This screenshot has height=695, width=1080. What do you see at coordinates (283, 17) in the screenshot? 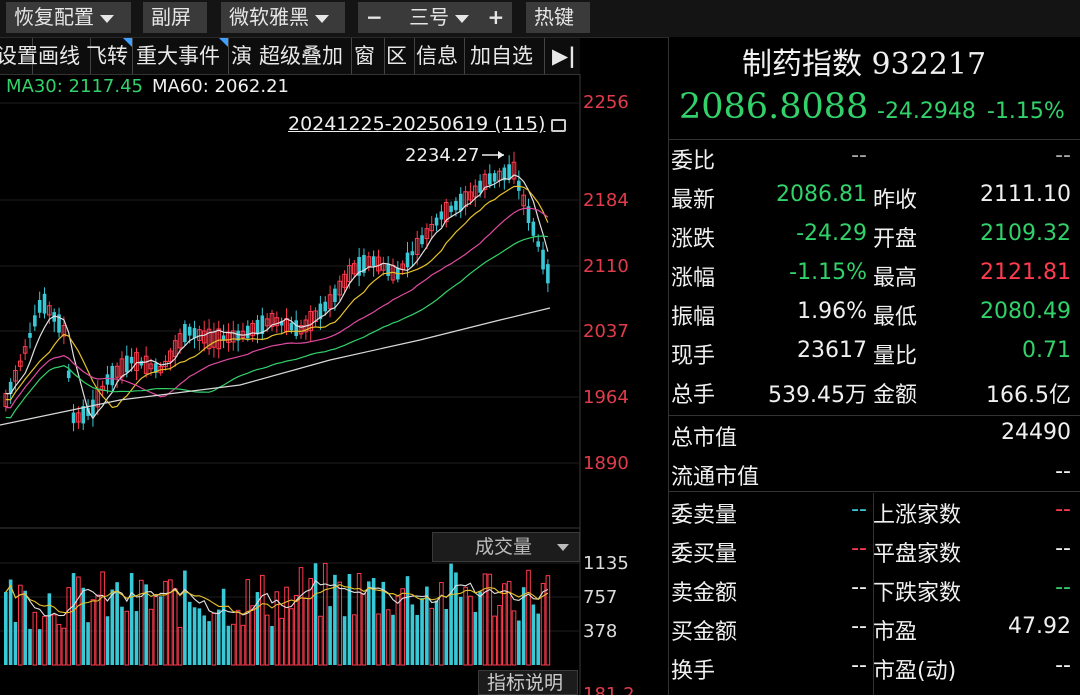
I see `font-dropdown: 微软雅黑` at bounding box center [283, 17].